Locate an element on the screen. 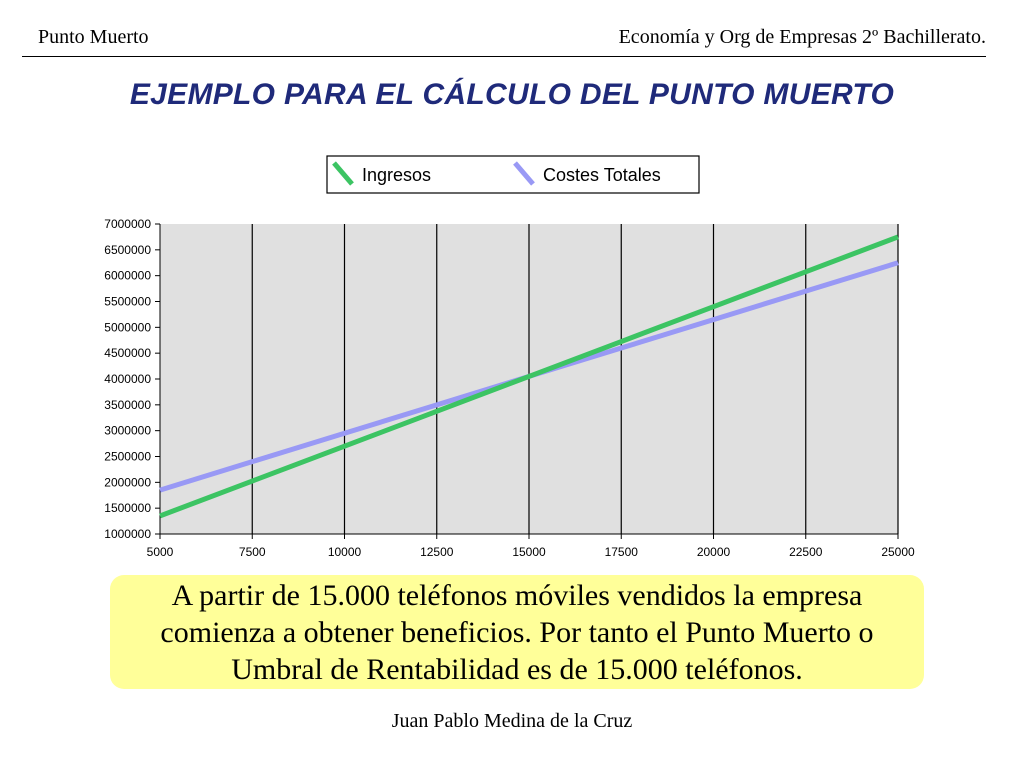 This screenshot has height=768, width=1024. header-left-text: Punto Muerto is located at coordinates (93, 37).